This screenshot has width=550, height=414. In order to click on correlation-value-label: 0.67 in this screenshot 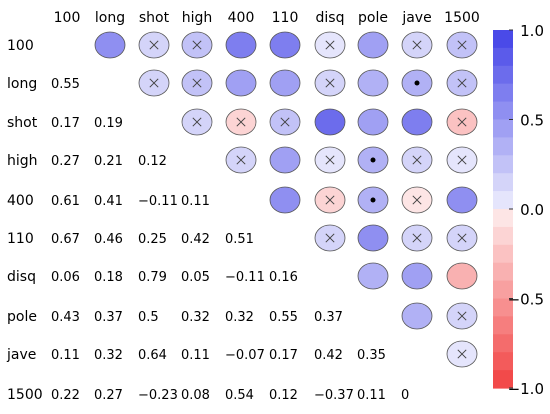, I will do `click(65, 239)`.